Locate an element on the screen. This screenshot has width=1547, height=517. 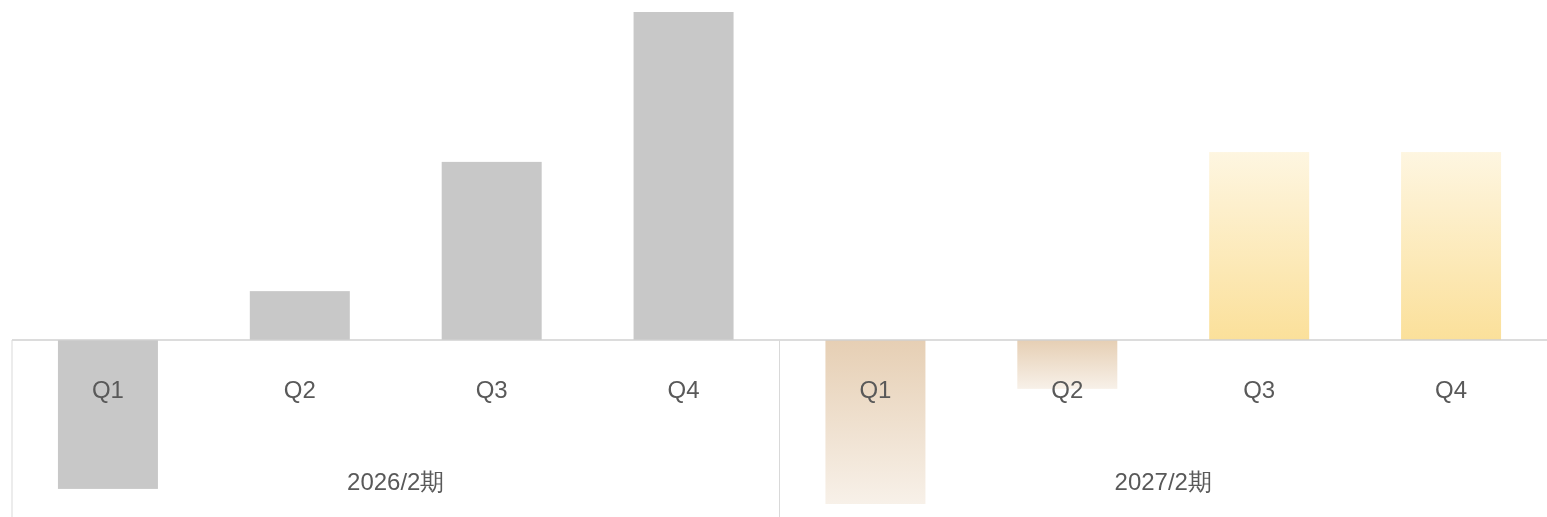
annotation: 2026/2期 is located at coordinates (396, 481).